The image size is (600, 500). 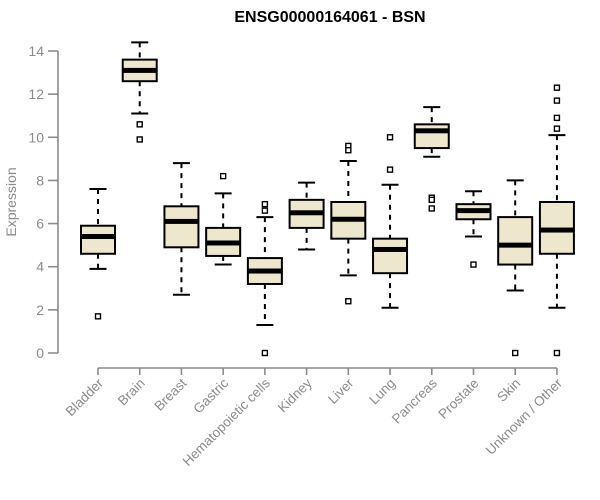 I want to click on box-pancreas, so click(x=431, y=159).